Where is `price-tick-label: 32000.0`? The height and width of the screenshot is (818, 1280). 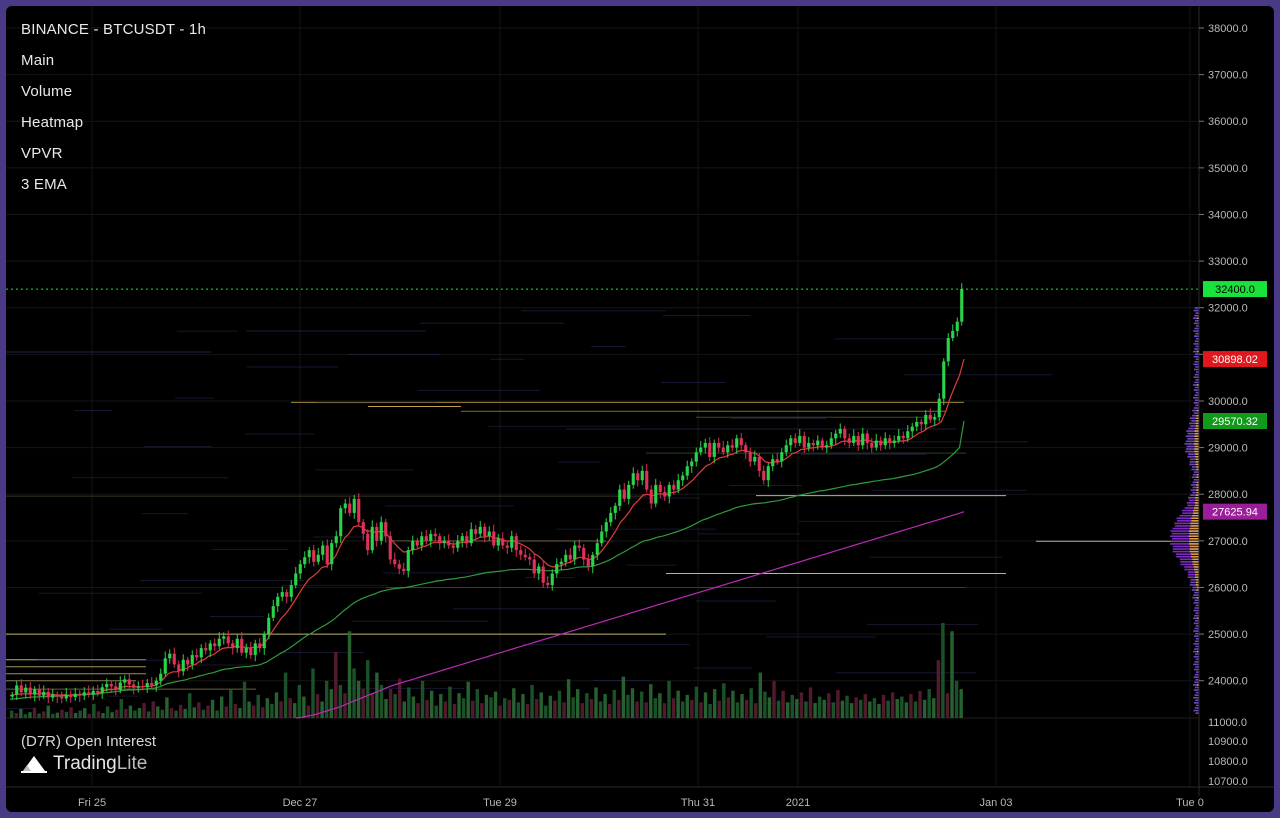 price-tick-label: 32000.0 is located at coordinates (1228, 309).